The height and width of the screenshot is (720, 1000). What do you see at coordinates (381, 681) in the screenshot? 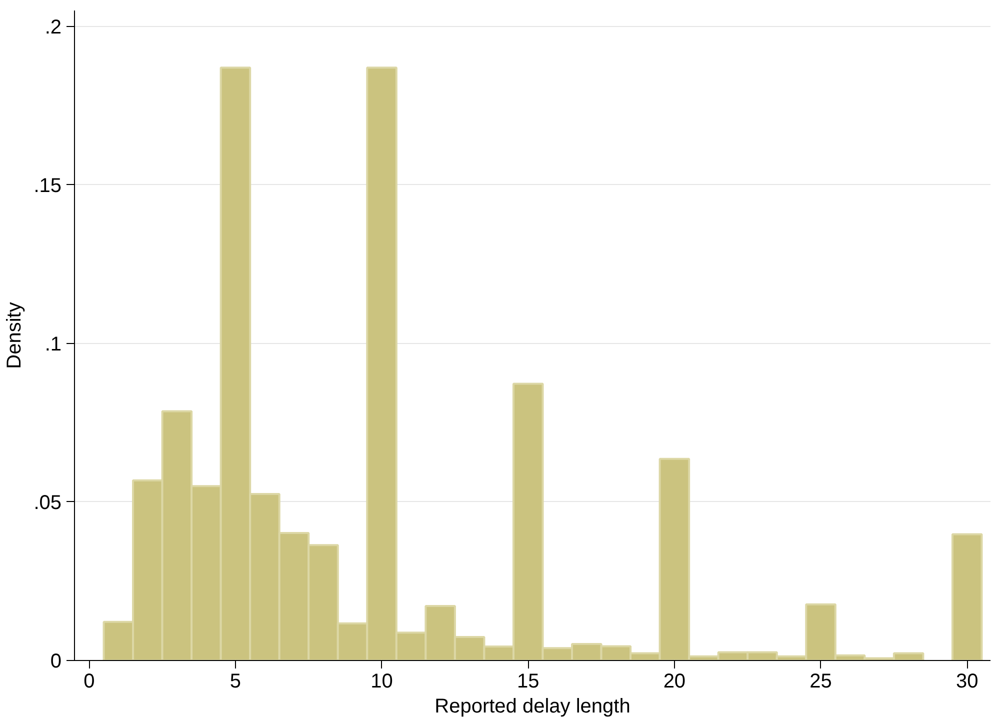
I see `x-tick-label: 10` at bounding box center [381, 681].